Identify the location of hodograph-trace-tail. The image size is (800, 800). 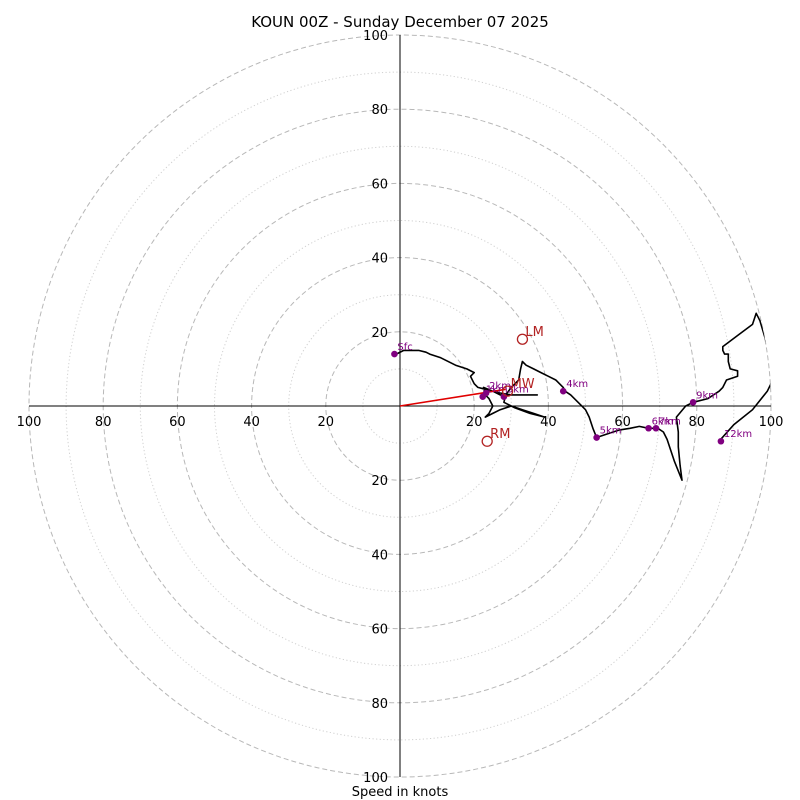
(744, 412).